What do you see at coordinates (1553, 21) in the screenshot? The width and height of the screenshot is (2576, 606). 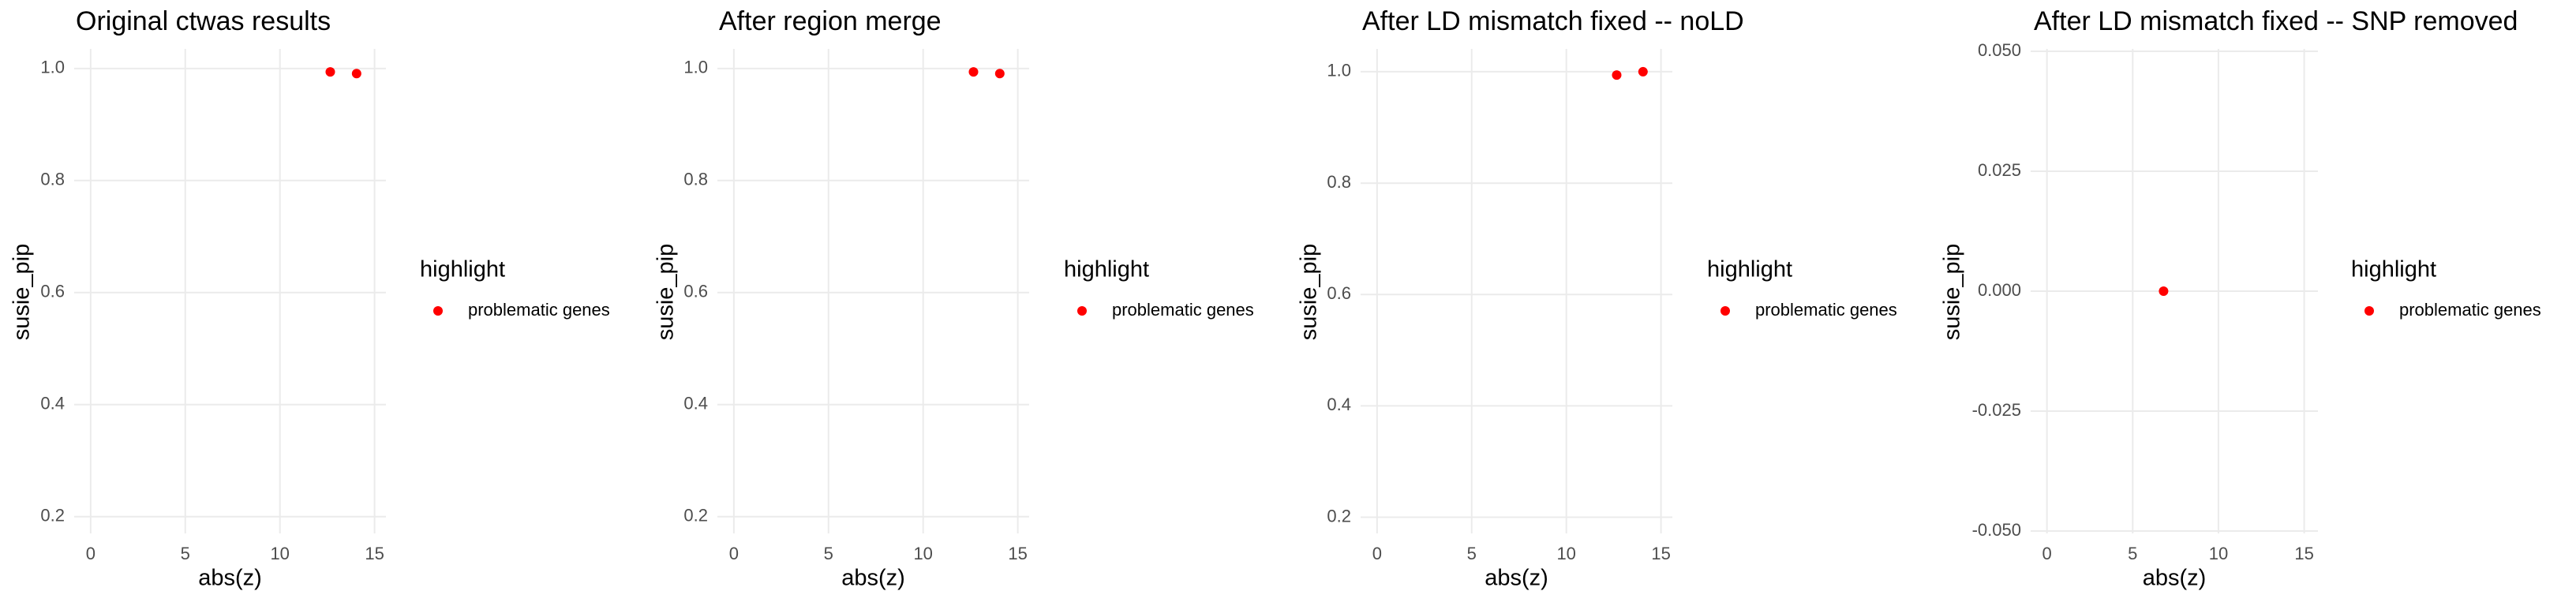 I see `chart-title: After LD mismatch fixed -- noLD` at bounding box center [1553, 21].